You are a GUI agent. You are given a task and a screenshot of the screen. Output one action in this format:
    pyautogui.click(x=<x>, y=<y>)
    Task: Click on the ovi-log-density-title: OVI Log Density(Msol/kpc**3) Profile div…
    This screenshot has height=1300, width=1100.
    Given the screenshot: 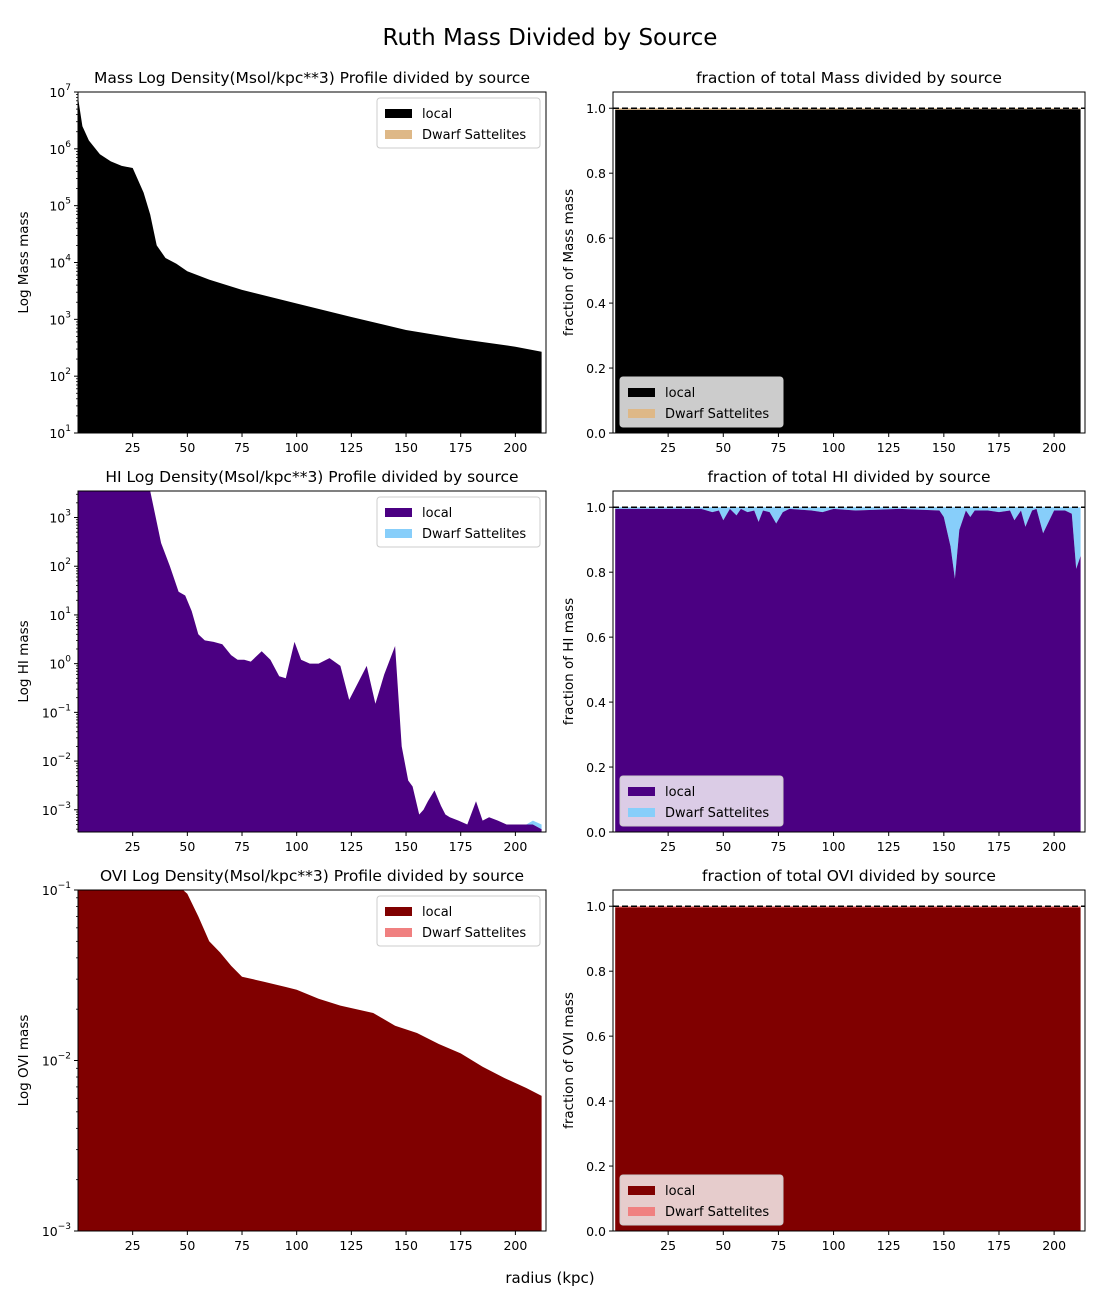 What is the action you would take?
    pyautogui.click(x=312, y=876)
    